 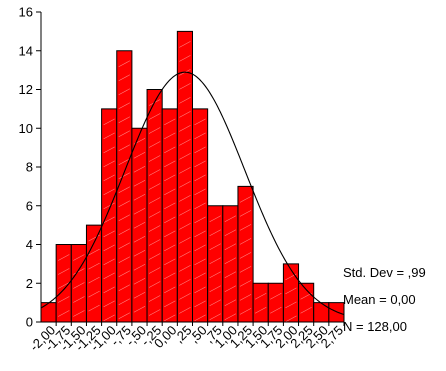 What do you see at coordinates (379, 299) in the screenshot?
I see `stat-mean: Mean = 0,00` at bounding box center [379, 299].